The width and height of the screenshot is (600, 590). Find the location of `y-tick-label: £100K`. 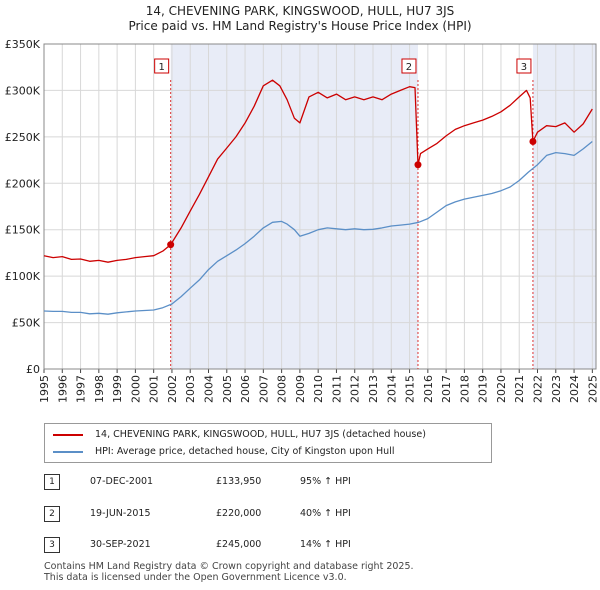

y-tick-label: £100K is located at coordinates (23, 276).